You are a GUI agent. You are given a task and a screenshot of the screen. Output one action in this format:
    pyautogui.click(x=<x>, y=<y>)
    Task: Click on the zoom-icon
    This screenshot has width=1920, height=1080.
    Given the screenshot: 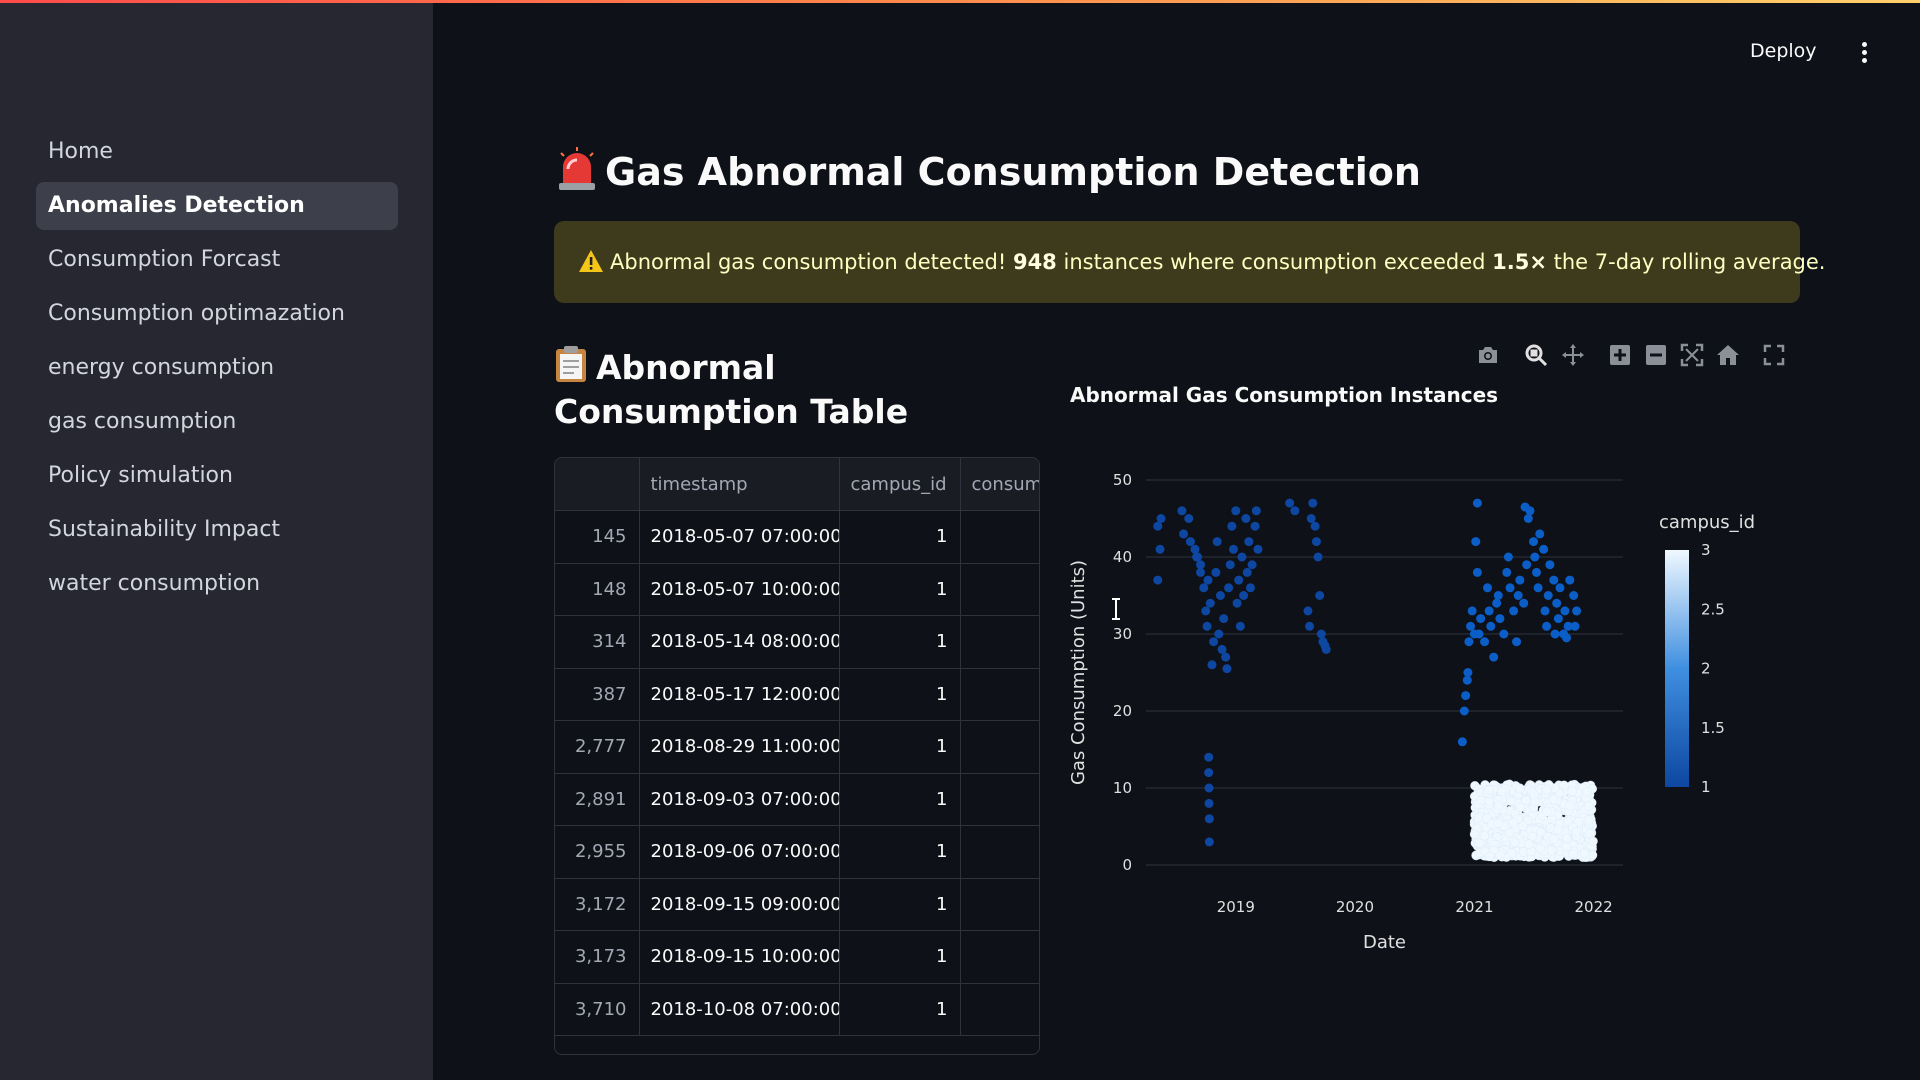 What is the action you would take?
    pyautogui.click(x=1536, y=355)
    